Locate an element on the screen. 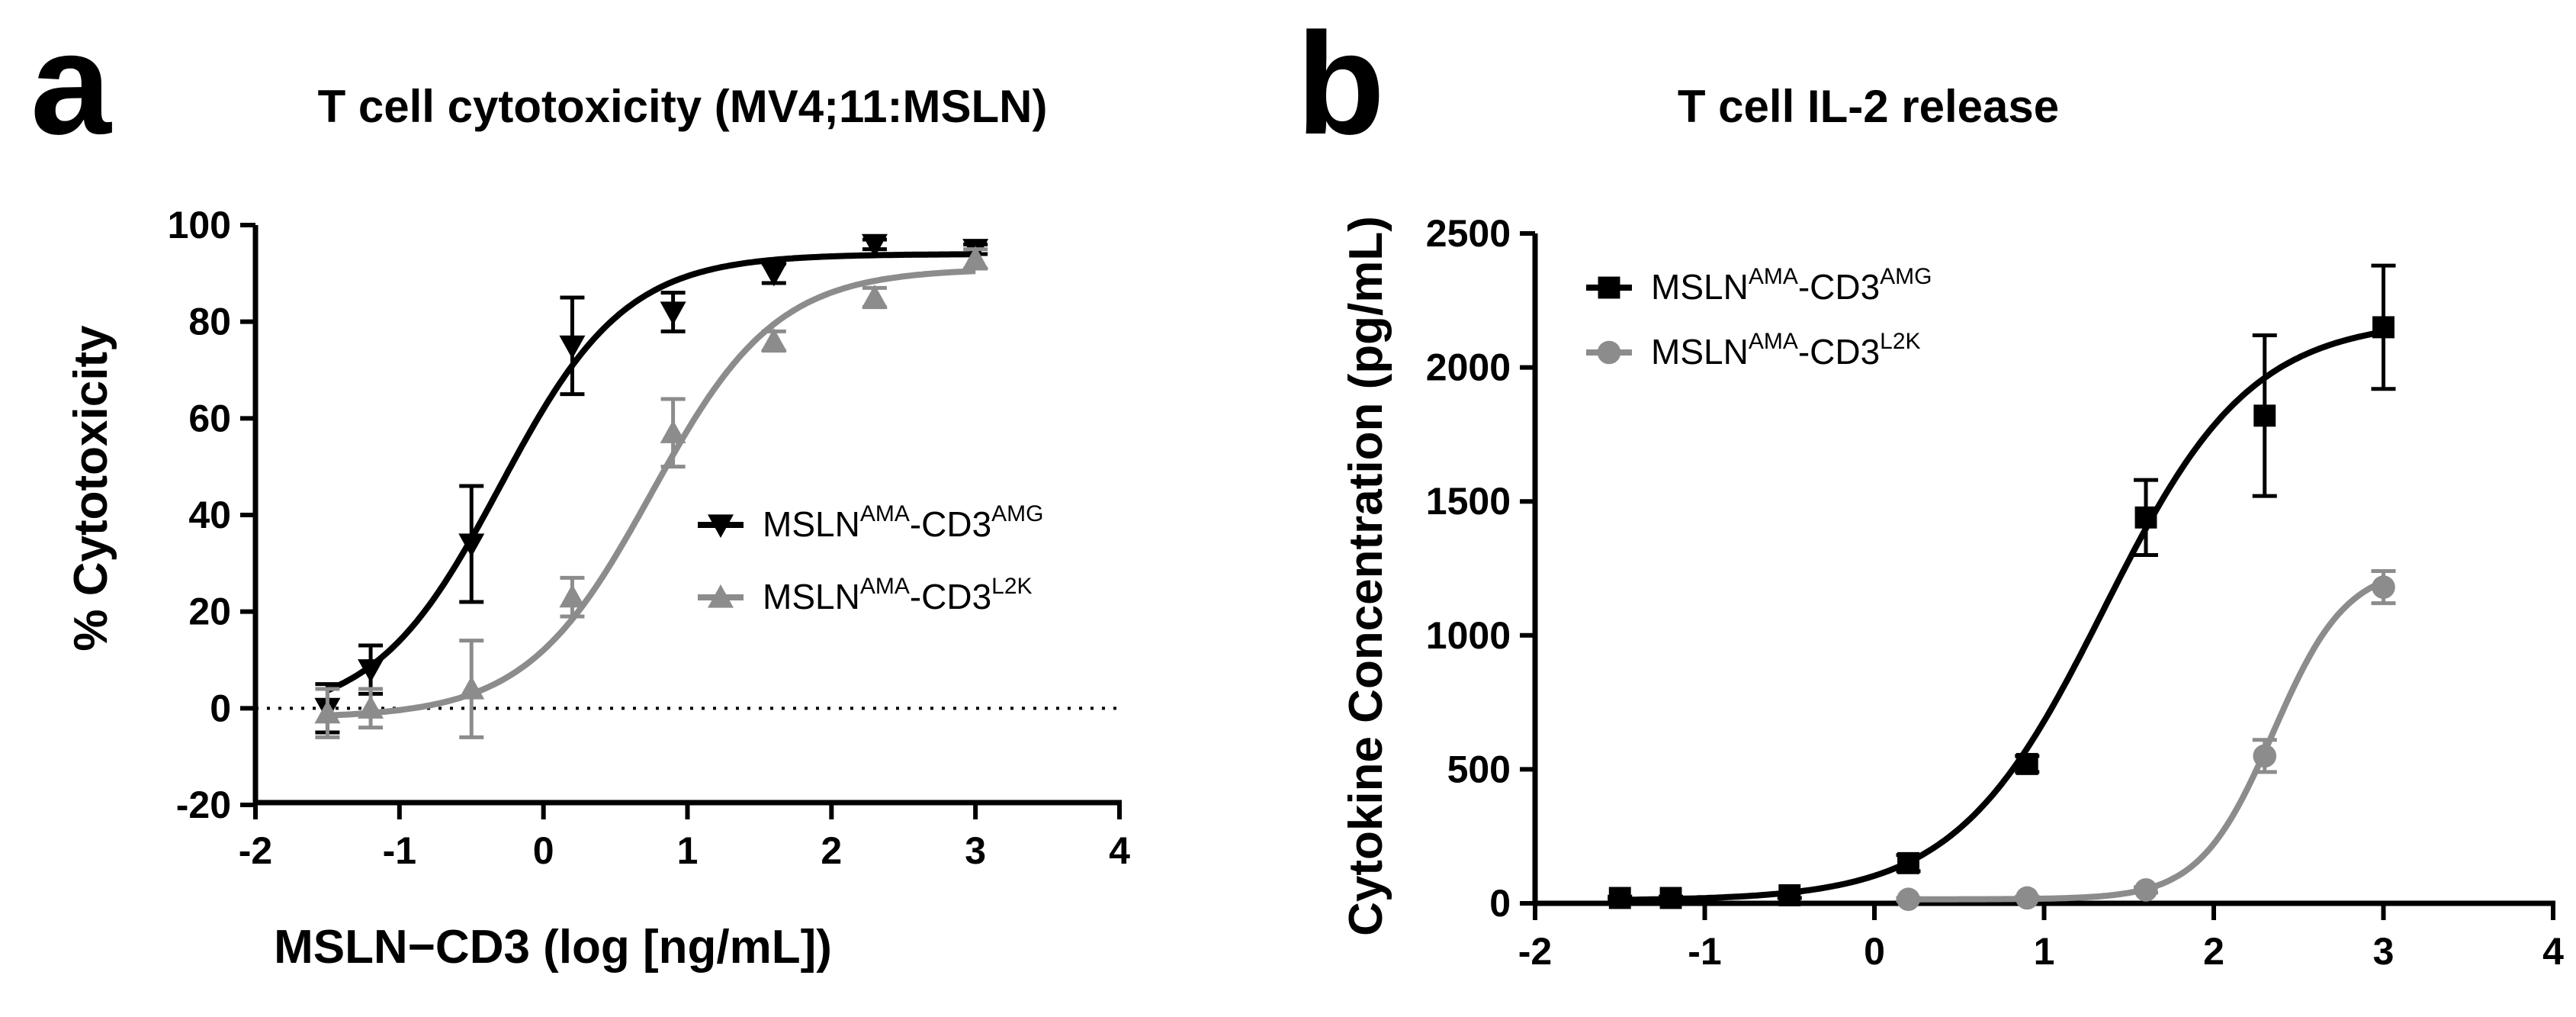  panel-b-letter: b is located at coordinates (1340, 84).